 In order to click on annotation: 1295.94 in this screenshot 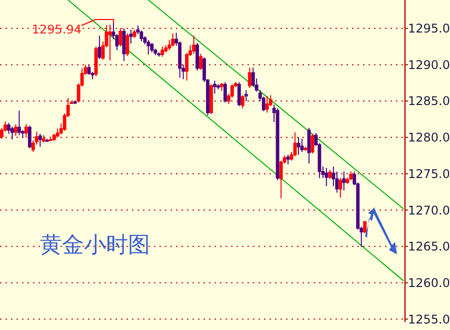, I will do `click(57, 29)`.